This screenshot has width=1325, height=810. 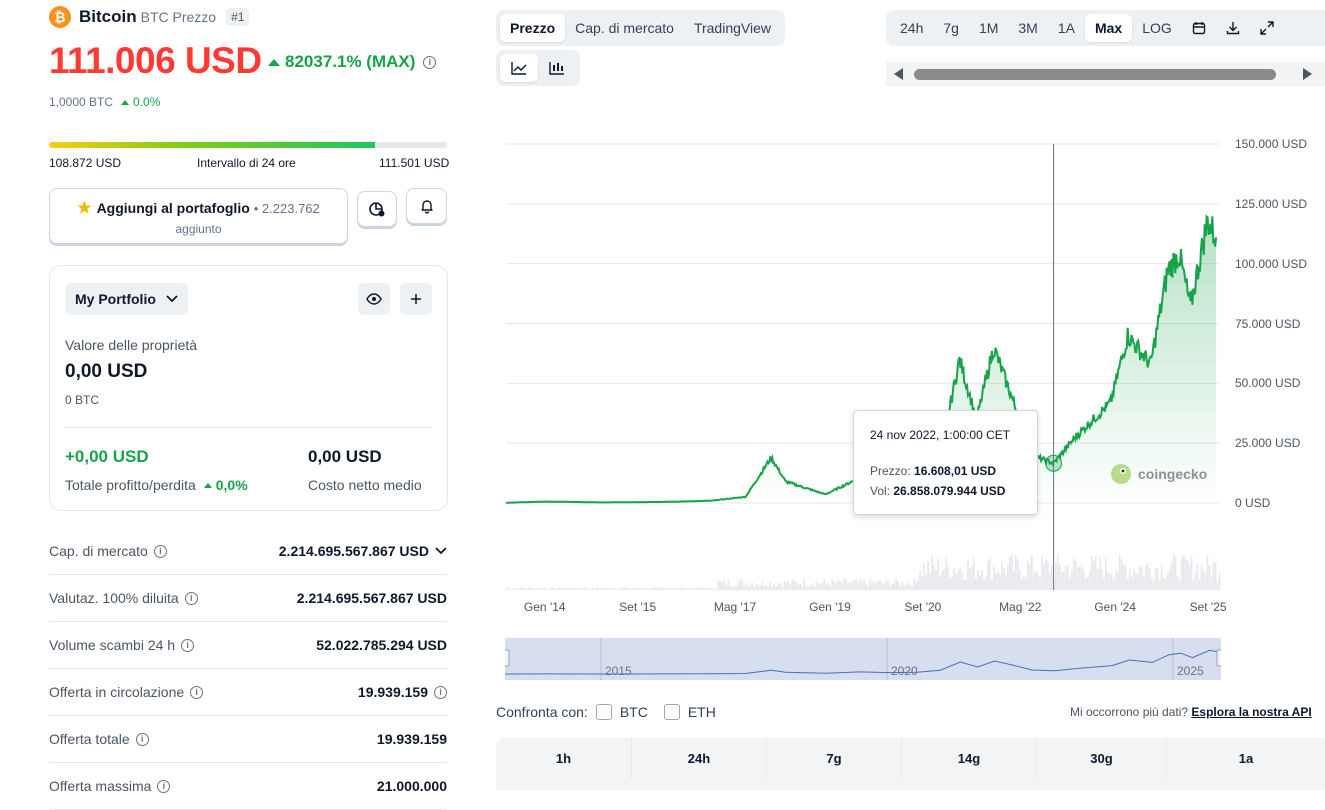 I want to click on range-max: Max, so click(x=1108, y=28).